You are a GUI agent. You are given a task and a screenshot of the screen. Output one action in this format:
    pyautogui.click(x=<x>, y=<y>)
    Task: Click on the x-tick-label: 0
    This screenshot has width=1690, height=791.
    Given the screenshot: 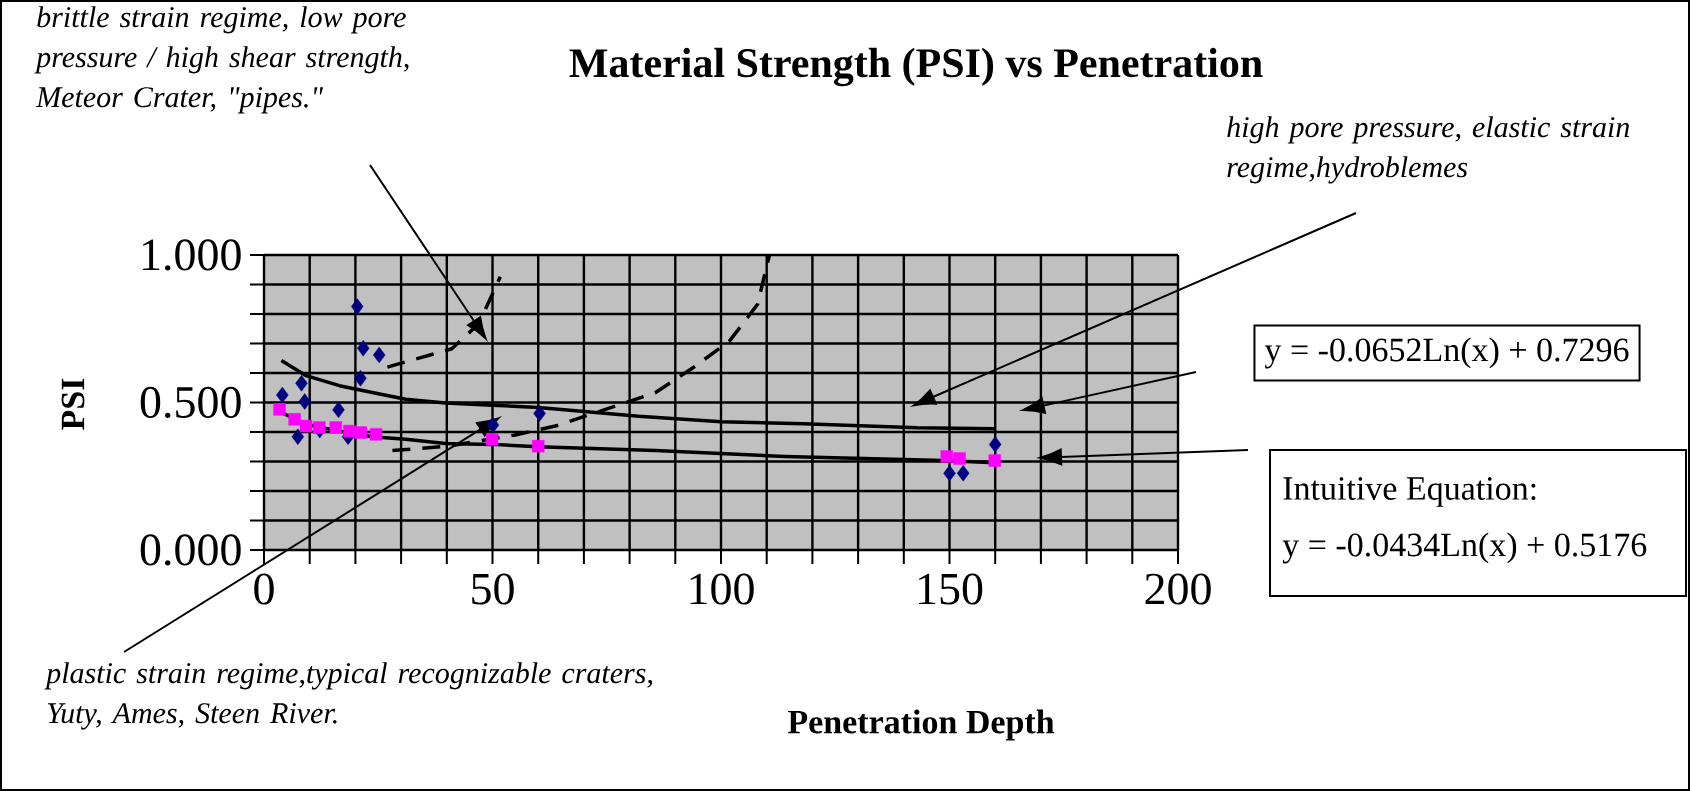 What is the action you would take?
    pyautogui.click(x=264, y=589)
    